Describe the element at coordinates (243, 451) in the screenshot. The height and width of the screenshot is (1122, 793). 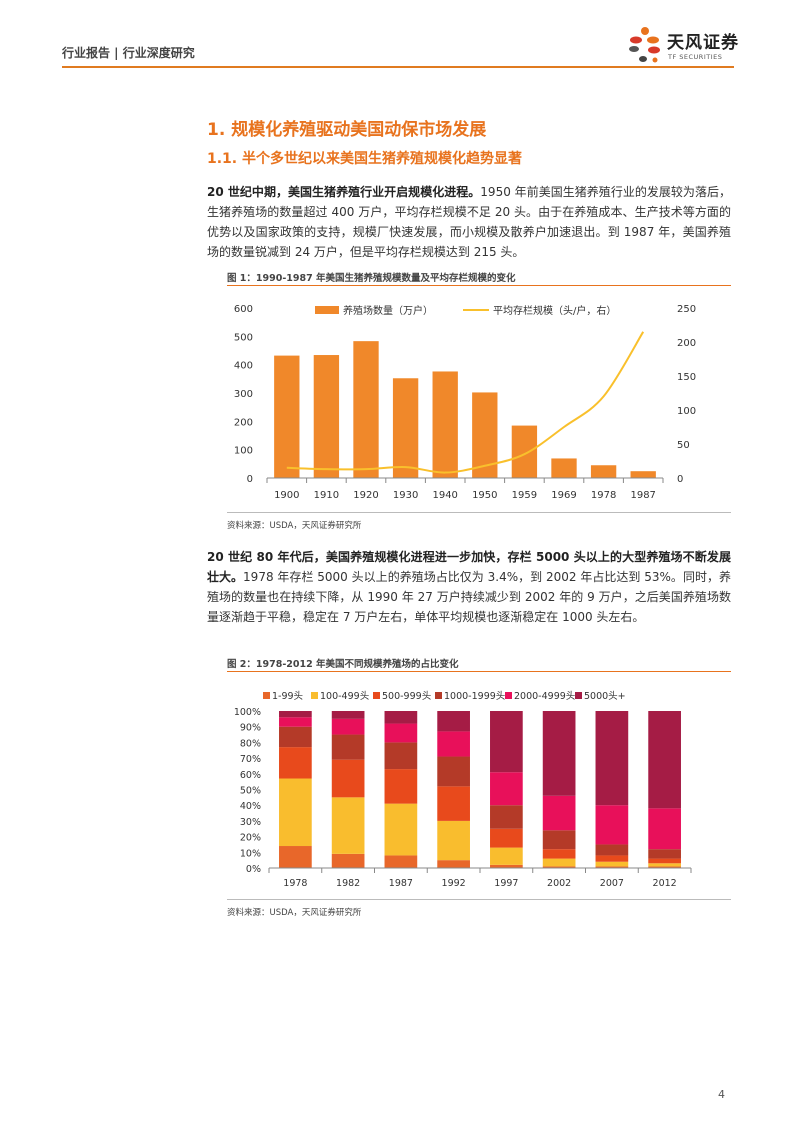
I see `y-tick-label: 100` at that location.